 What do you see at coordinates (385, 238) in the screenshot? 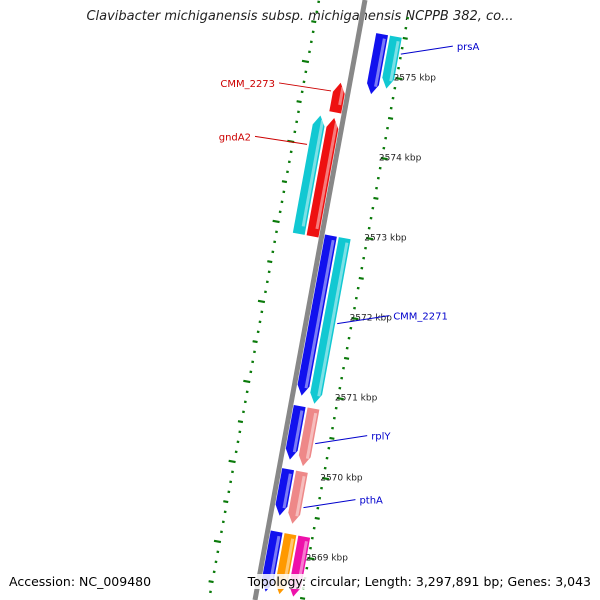
I see `scale-label: 2573 kbp` at bounding box center [385, 238].